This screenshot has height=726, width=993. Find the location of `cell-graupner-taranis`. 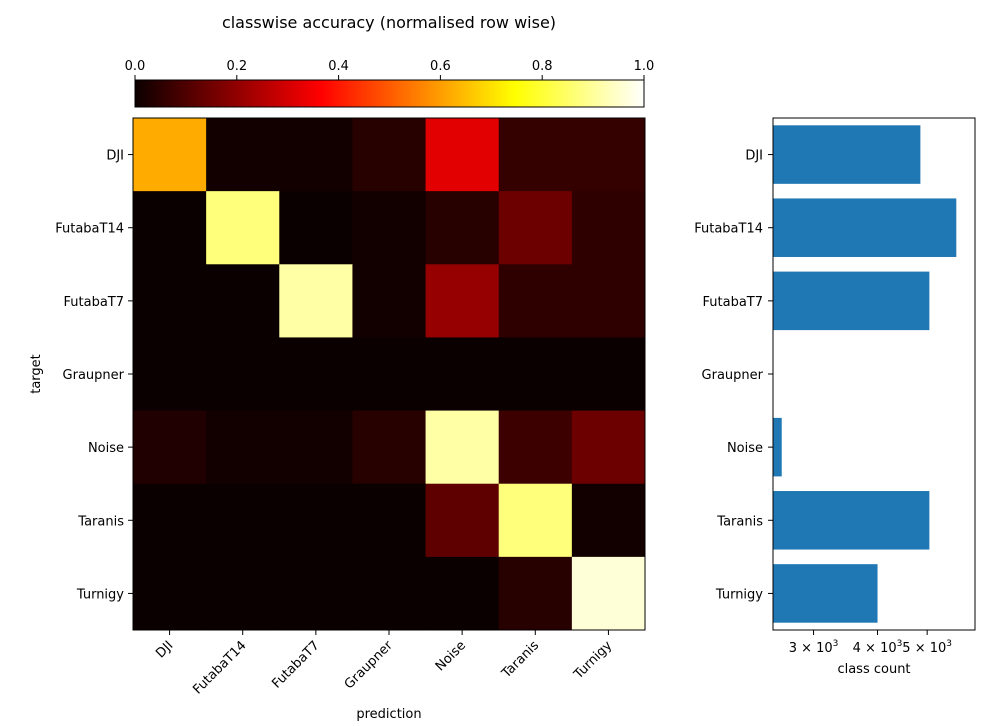

cell-graupner-taranis is located at coordinates (535, 374).